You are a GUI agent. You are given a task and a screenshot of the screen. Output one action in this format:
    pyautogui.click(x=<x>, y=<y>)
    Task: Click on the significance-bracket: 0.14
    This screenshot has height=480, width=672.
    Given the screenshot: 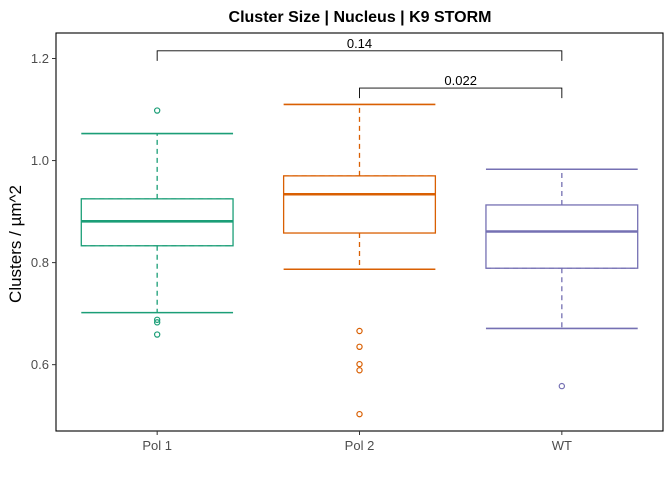 What is the action you would take?
    pyautogui.click(x=359, y=48)
    